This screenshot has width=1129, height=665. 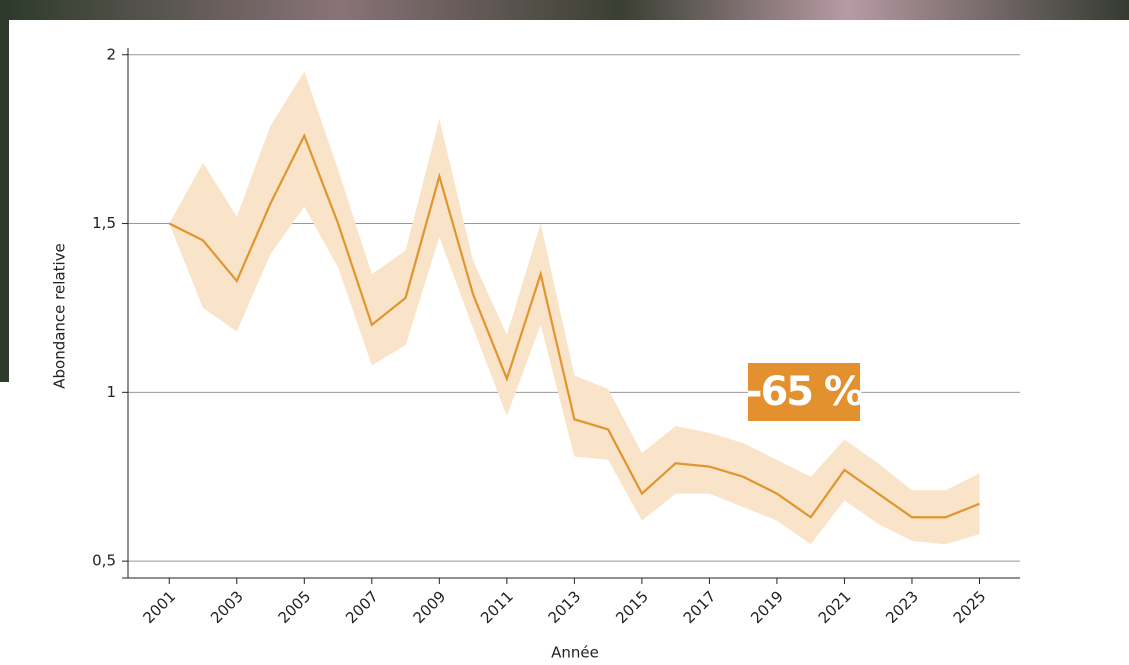 I want to click on y-tick-label: 1, so click(x=111, y=392).